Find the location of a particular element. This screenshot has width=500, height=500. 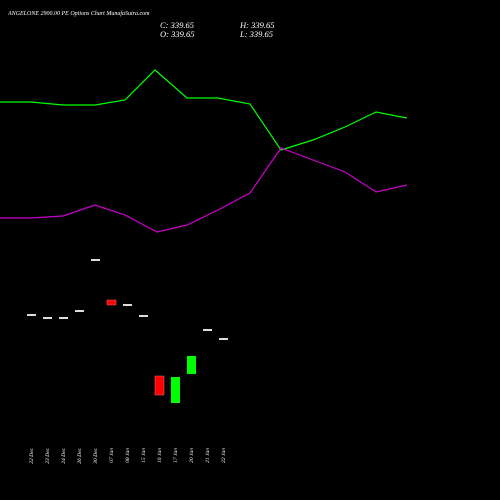

x-tick-label: 17 Jan is located at coordinates (176, 455).